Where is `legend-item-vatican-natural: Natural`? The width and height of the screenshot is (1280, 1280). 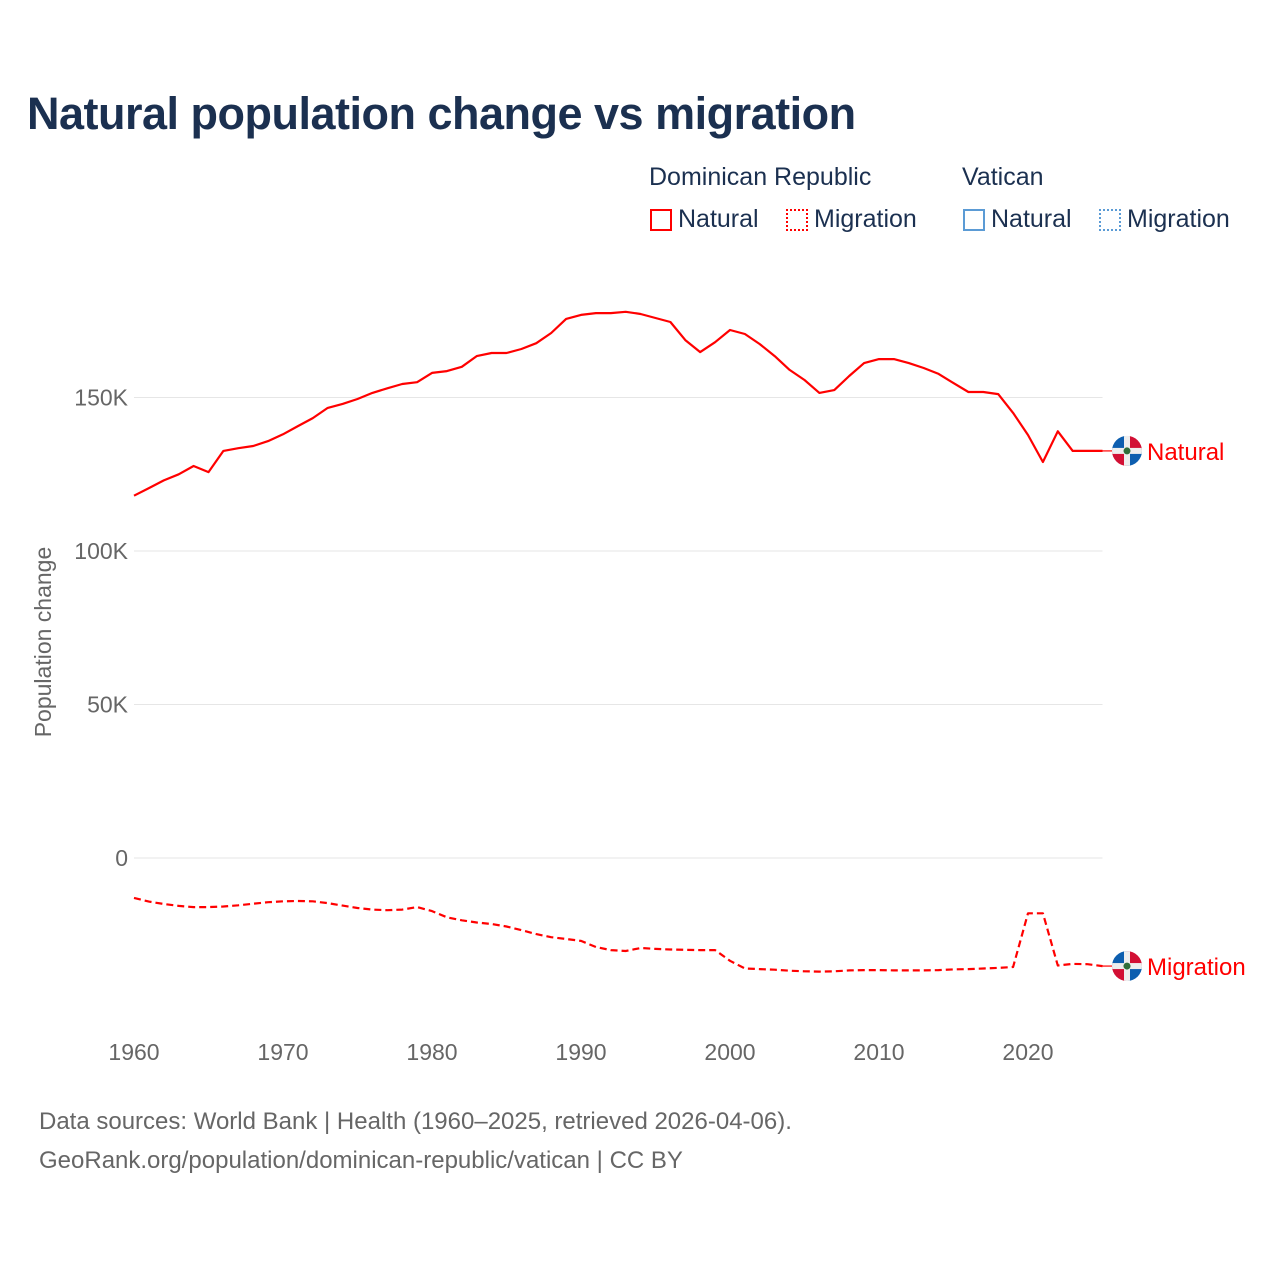 legend-item-vatican-natural: Natural is located at coordinates (1017, 219).